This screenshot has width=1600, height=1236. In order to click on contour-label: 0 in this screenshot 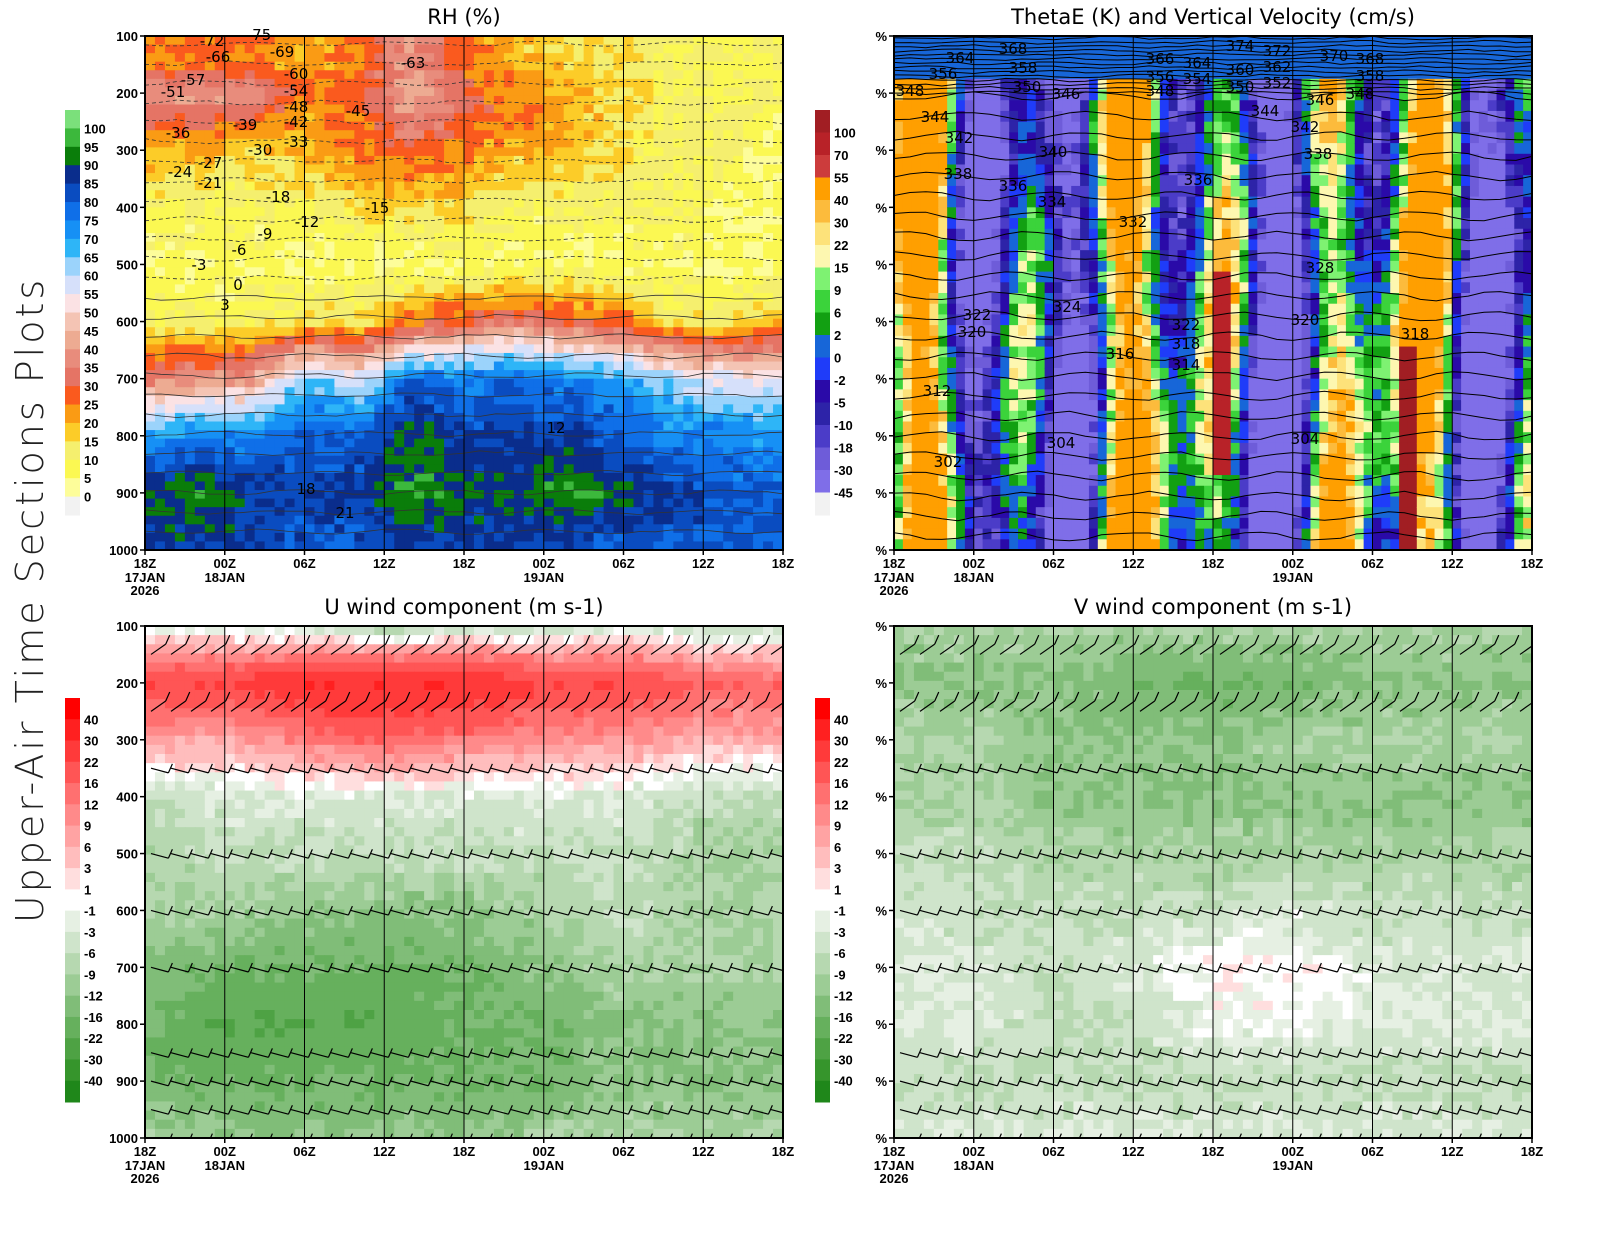, I will do `click(238, 285)`.